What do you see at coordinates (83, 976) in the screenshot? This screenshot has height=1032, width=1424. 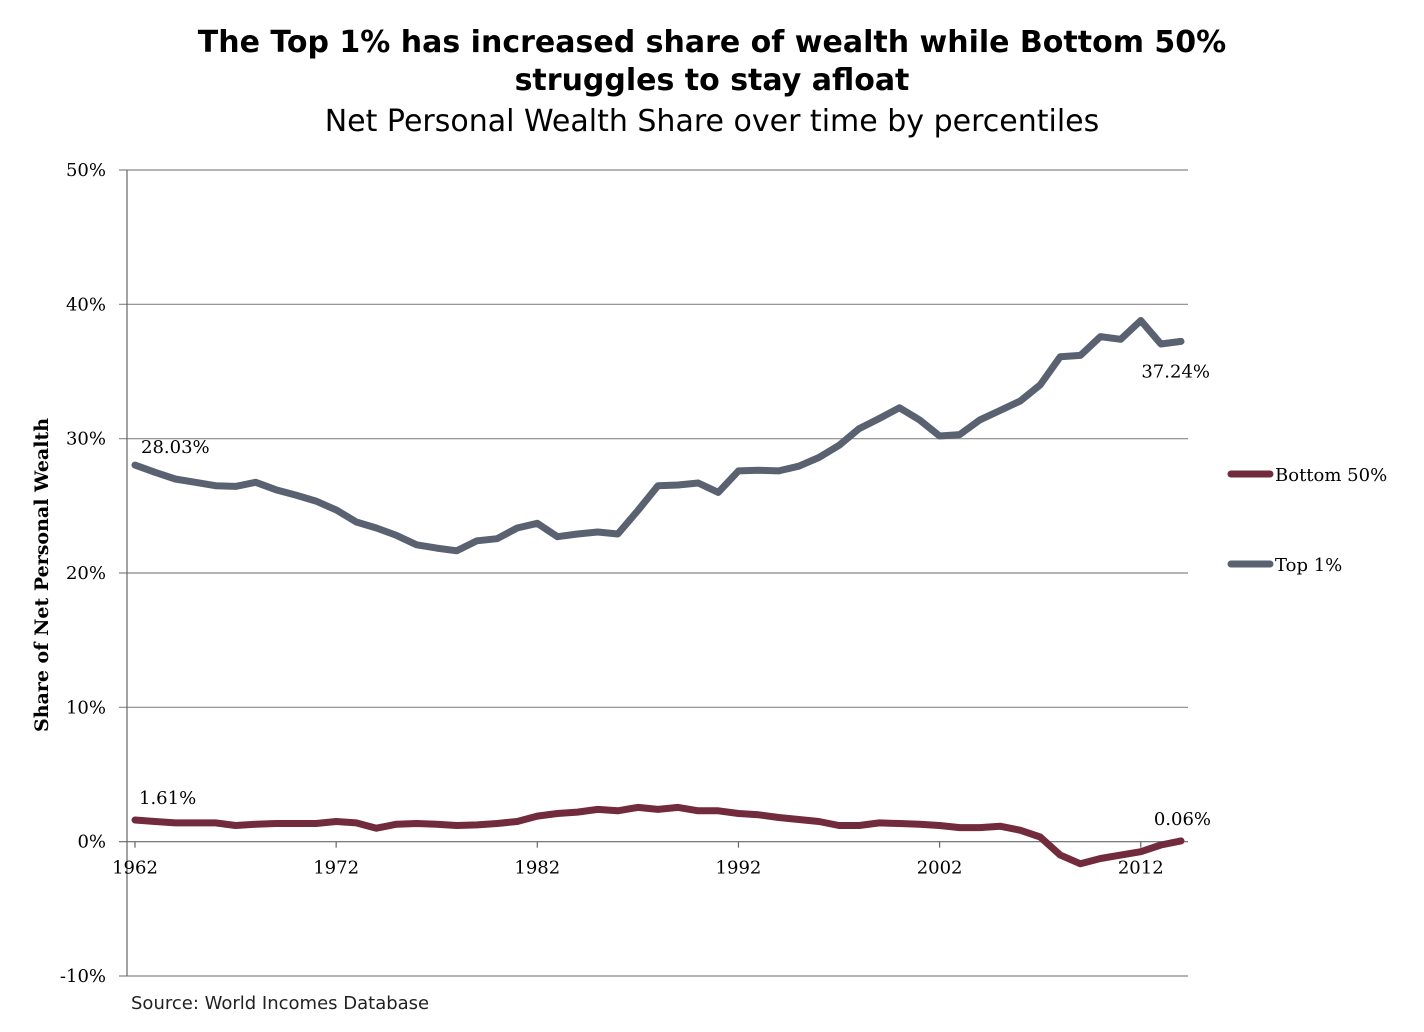 I see `y-tick-label: -10%` at bounding box center [83, 976].